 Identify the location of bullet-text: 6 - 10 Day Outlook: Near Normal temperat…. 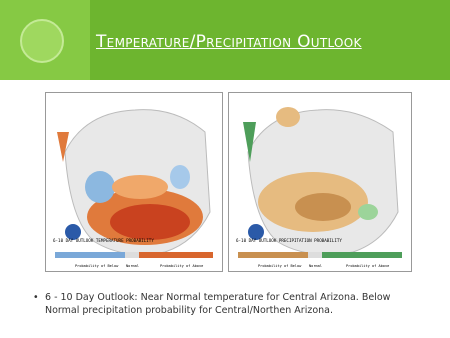
(218, 304).